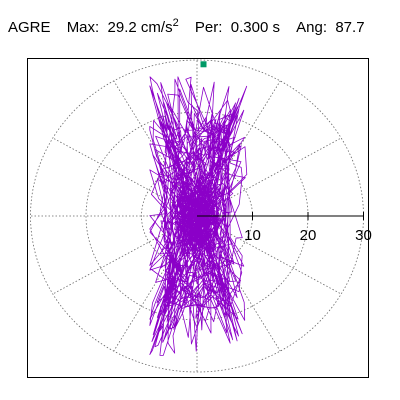  Describe the element at coordinates (252, 235) in the screenshot. I see `radial-tick-label-10: 10` at that location.